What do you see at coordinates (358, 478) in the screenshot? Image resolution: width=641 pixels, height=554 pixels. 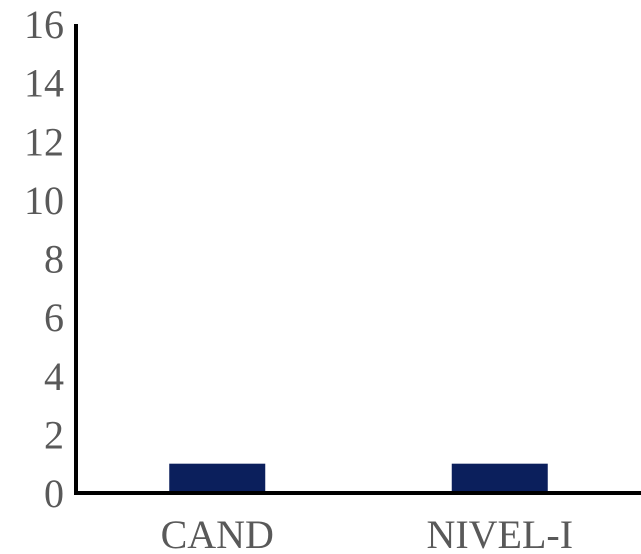 I see `bars` at bounding box center [358, 478].